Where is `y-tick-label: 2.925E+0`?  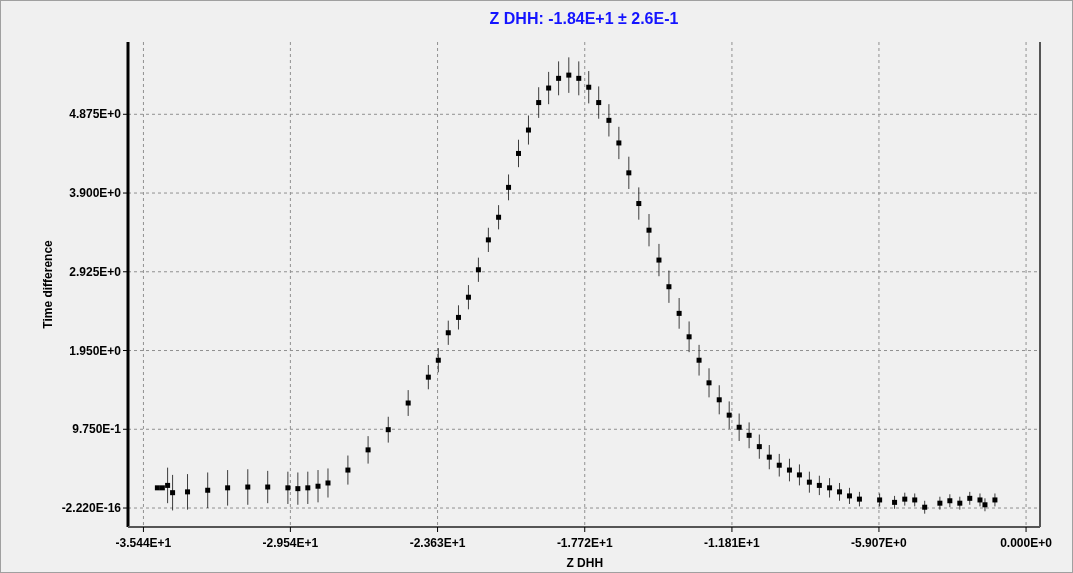 y-tick-label: 2.925E+0 is located at coordinates (95, 271).